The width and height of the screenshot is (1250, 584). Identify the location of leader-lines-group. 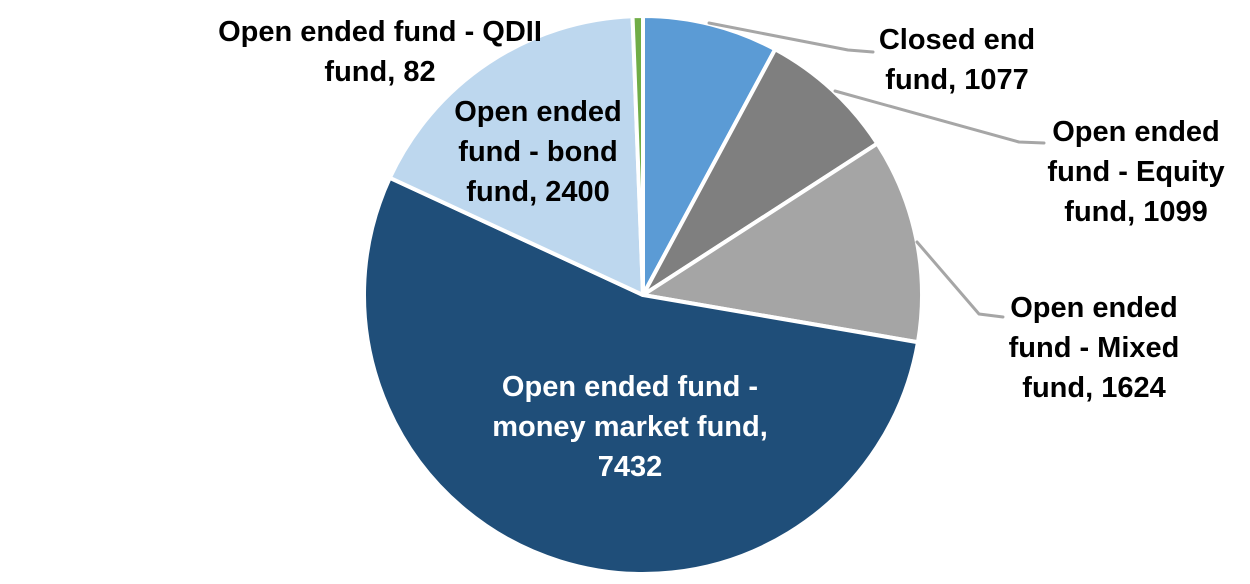
(876, 170).